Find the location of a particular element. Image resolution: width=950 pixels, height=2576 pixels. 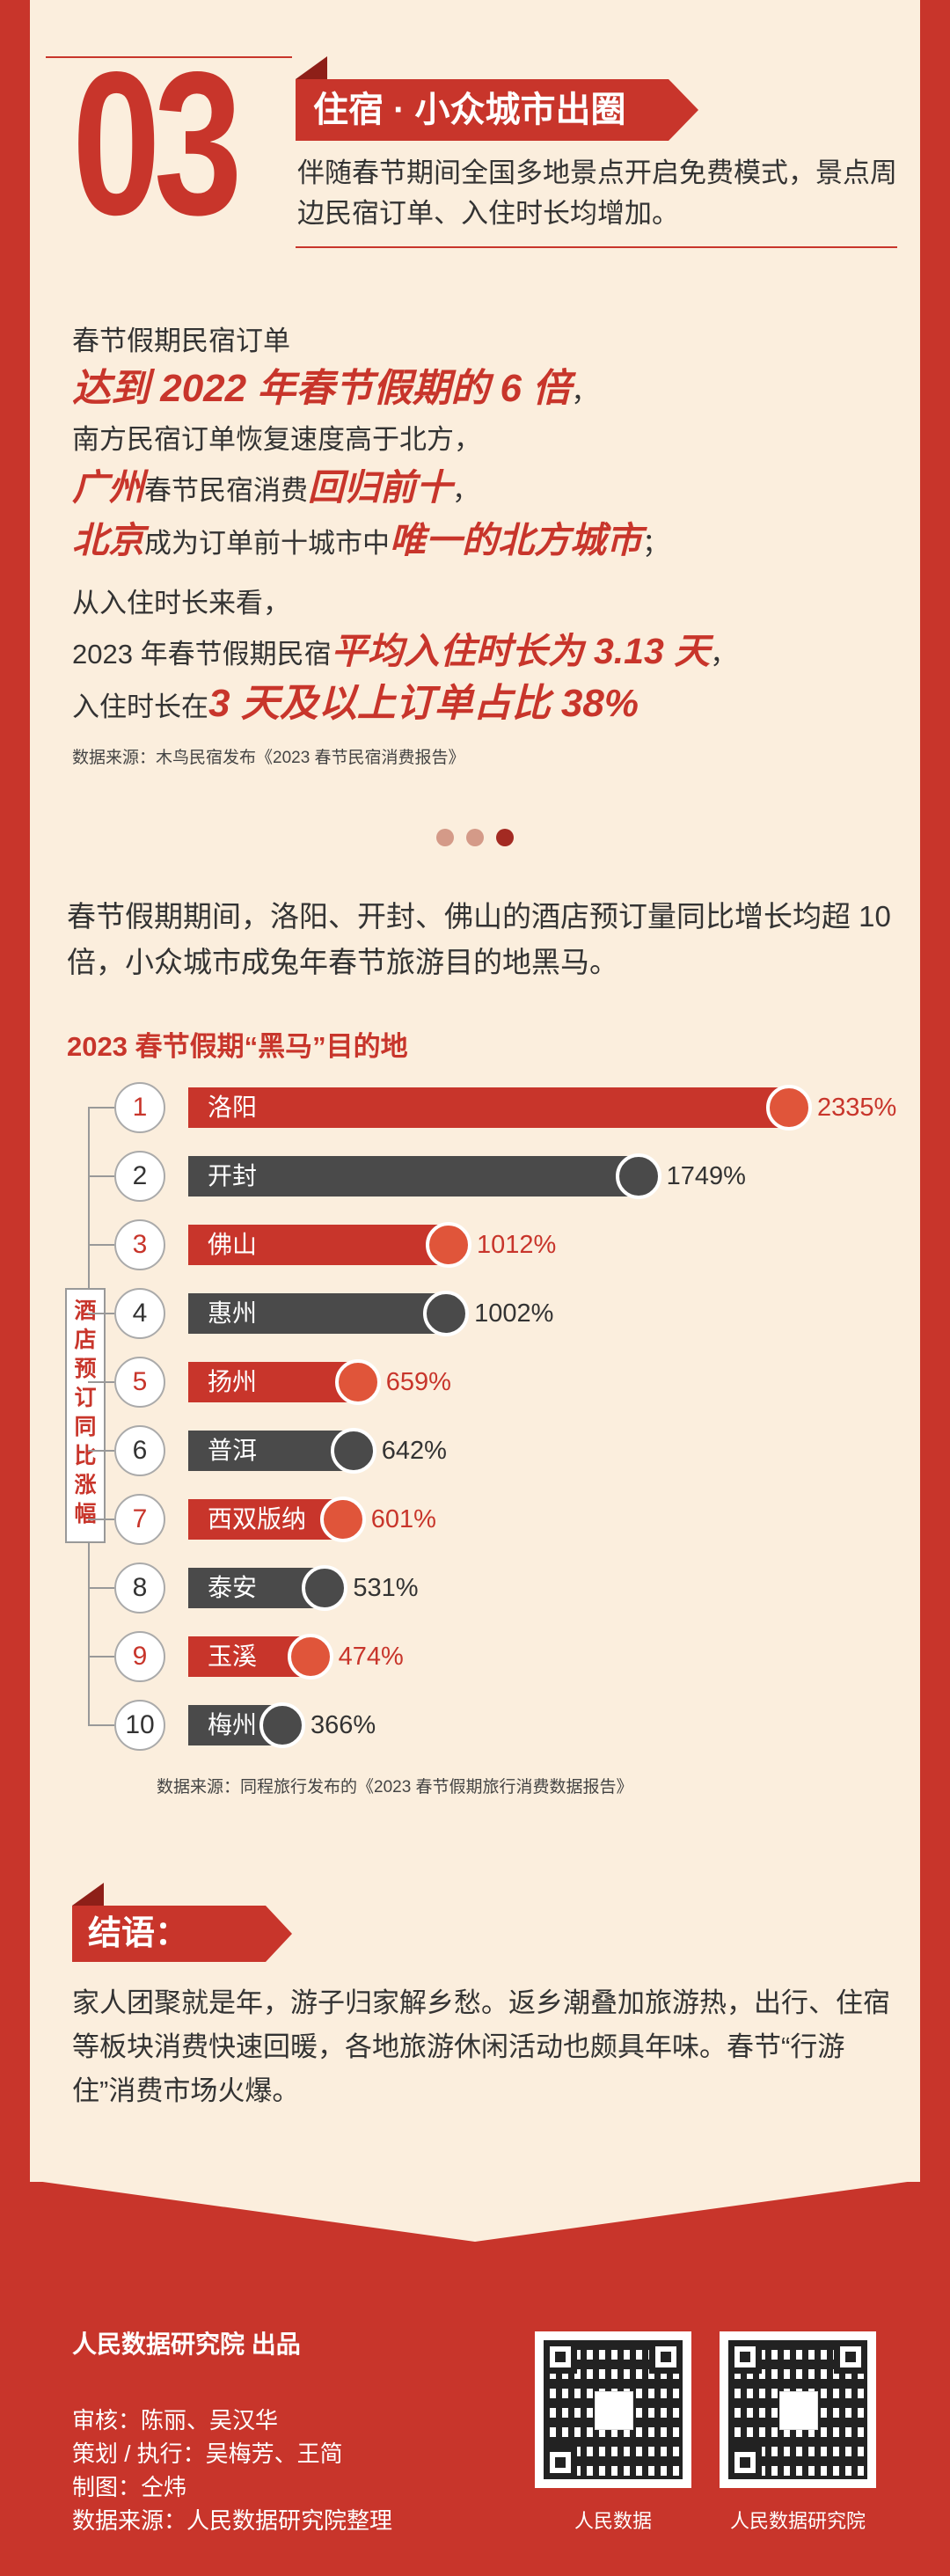

value-label: 659% is located at coordinates (418, 1382).